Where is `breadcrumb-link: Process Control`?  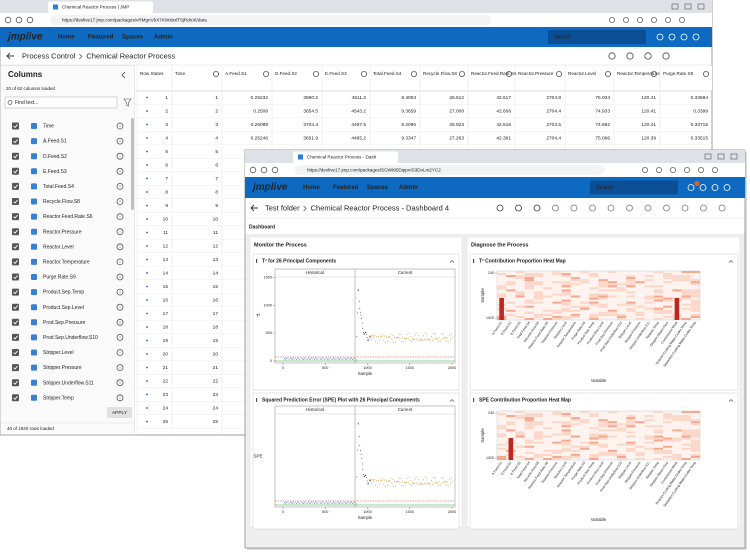
breadcrumb-link: Process Control is located at coordinates (49, 55).